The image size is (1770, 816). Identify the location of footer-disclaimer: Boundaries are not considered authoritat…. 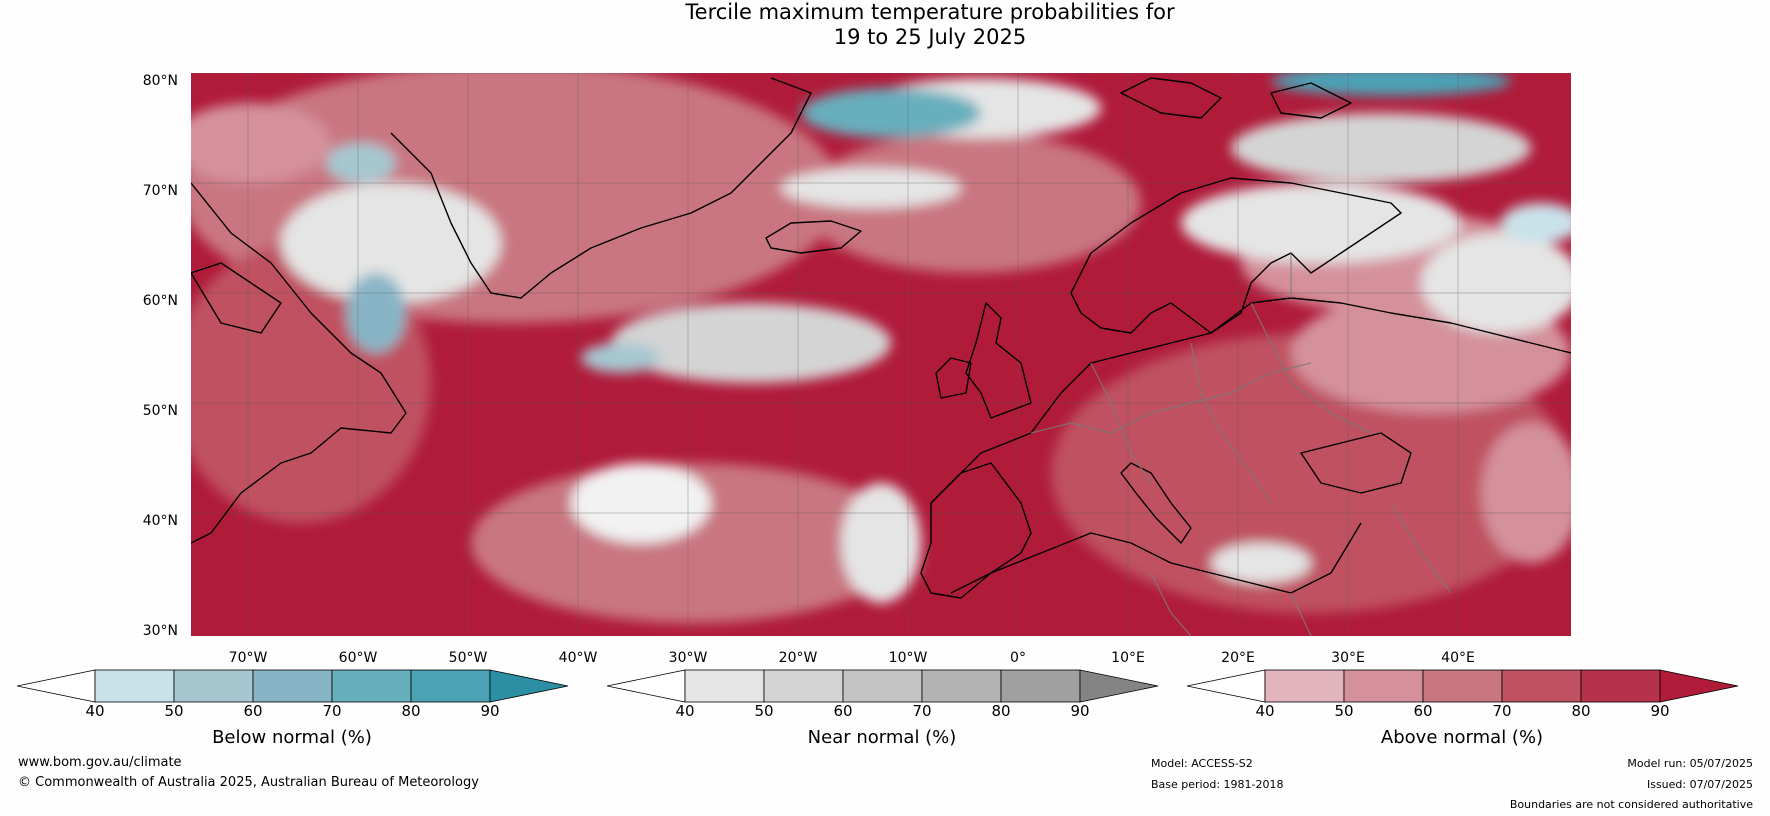
(1631, 804).